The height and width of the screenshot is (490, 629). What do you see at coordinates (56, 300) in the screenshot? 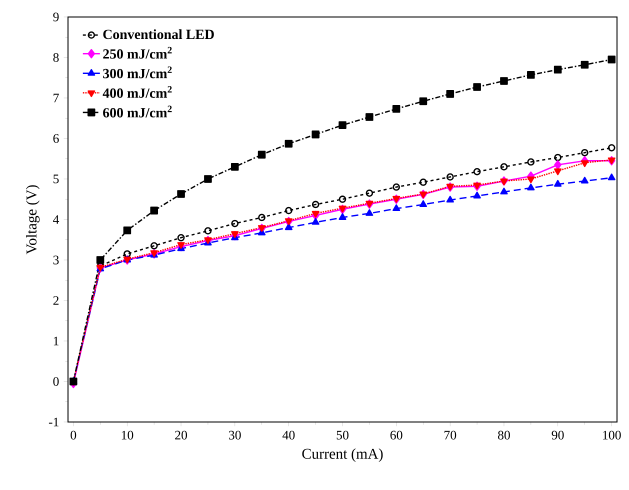
I see `y-tick-label: 2` at bounding box center [56, 300].